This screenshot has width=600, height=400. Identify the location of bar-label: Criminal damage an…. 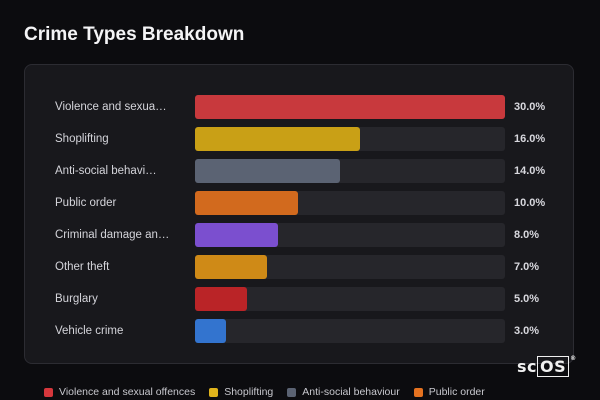
(112, 235).